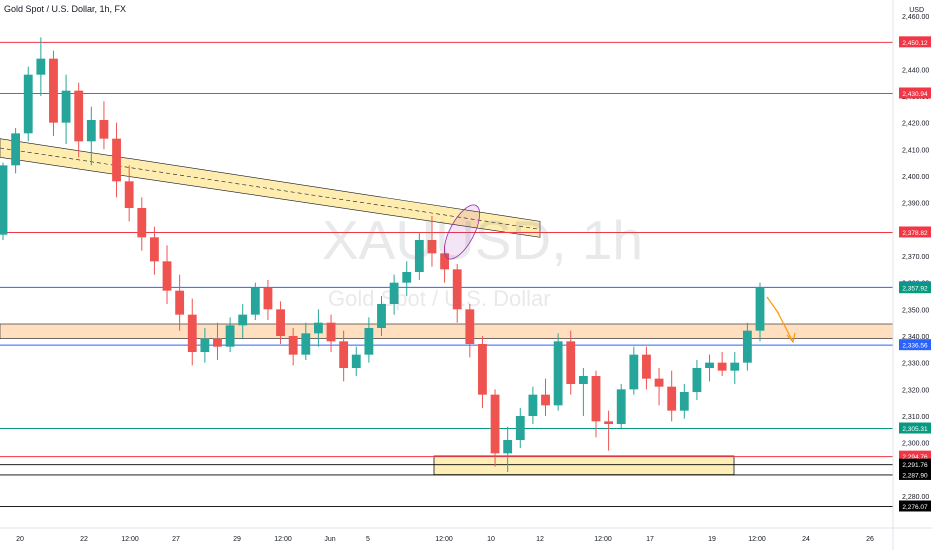 The image size is (932, 550). I want to click on price-tag-label: 2,305.31, so click(915, 429).